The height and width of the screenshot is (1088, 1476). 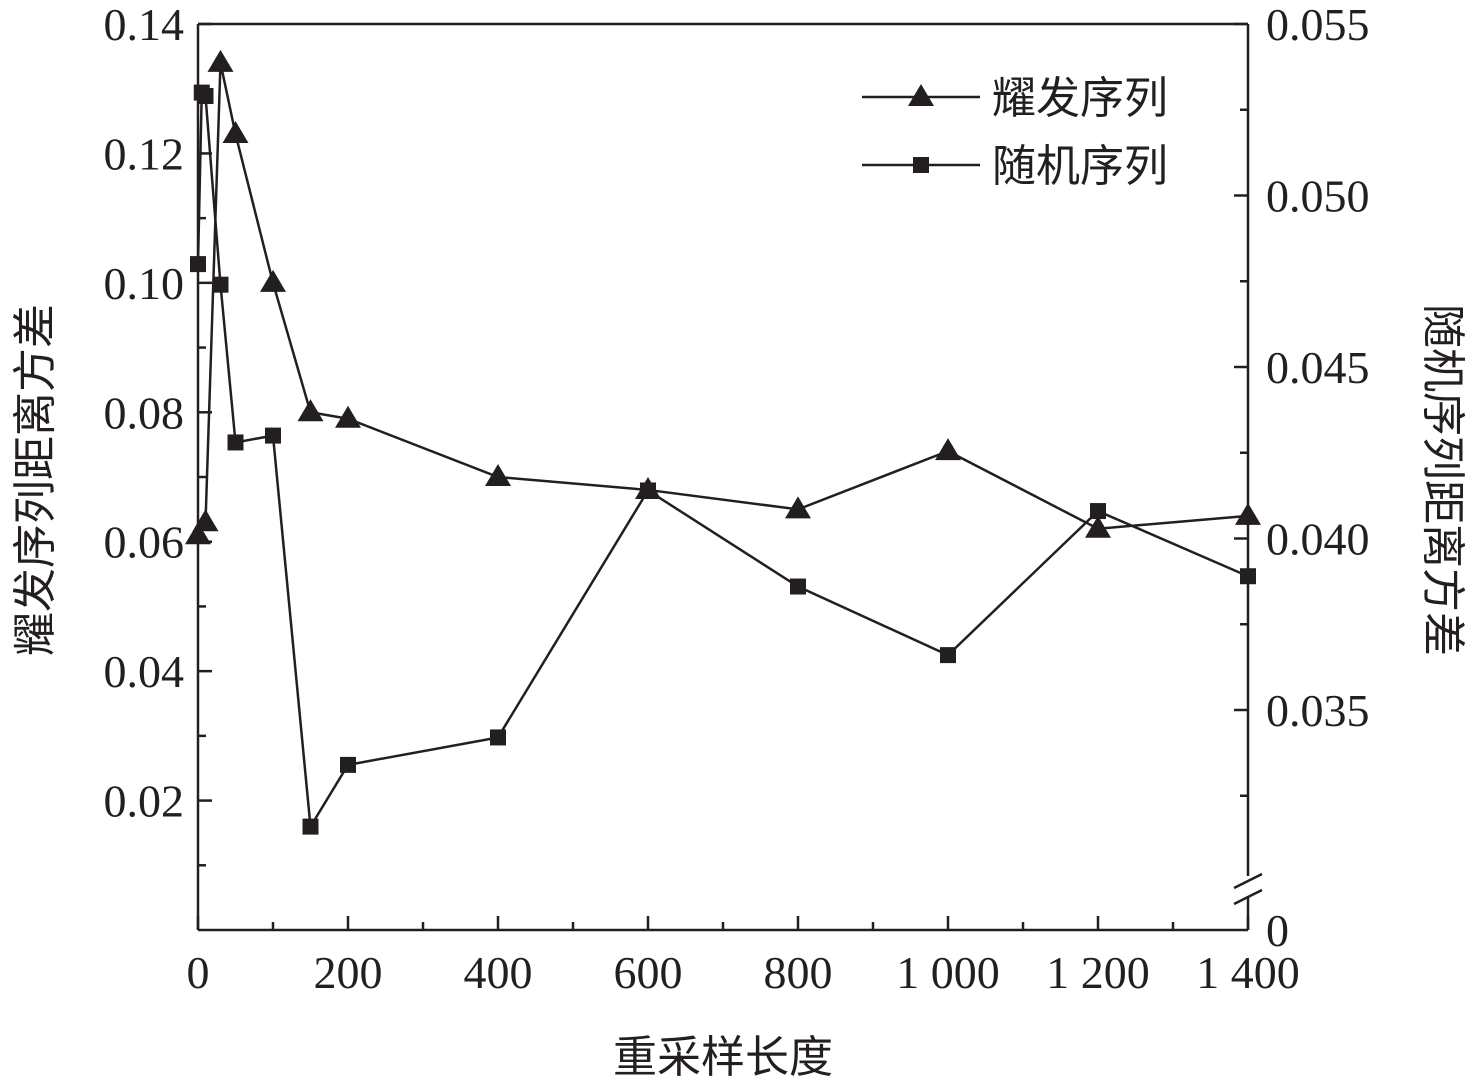 What do you see at coordinates (1098, 972) in the screenshot?
I see `x-tick-label: 1 200` at bounding box center [1098, 972].